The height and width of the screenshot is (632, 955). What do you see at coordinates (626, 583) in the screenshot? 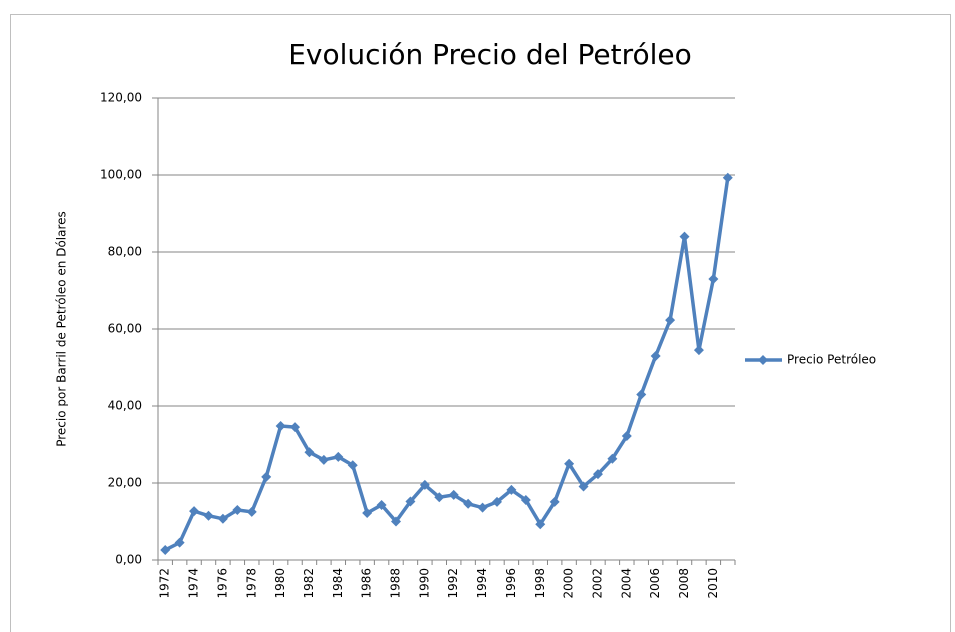
I see `x-tick-label: 2004` at bounding box center [626, 583].